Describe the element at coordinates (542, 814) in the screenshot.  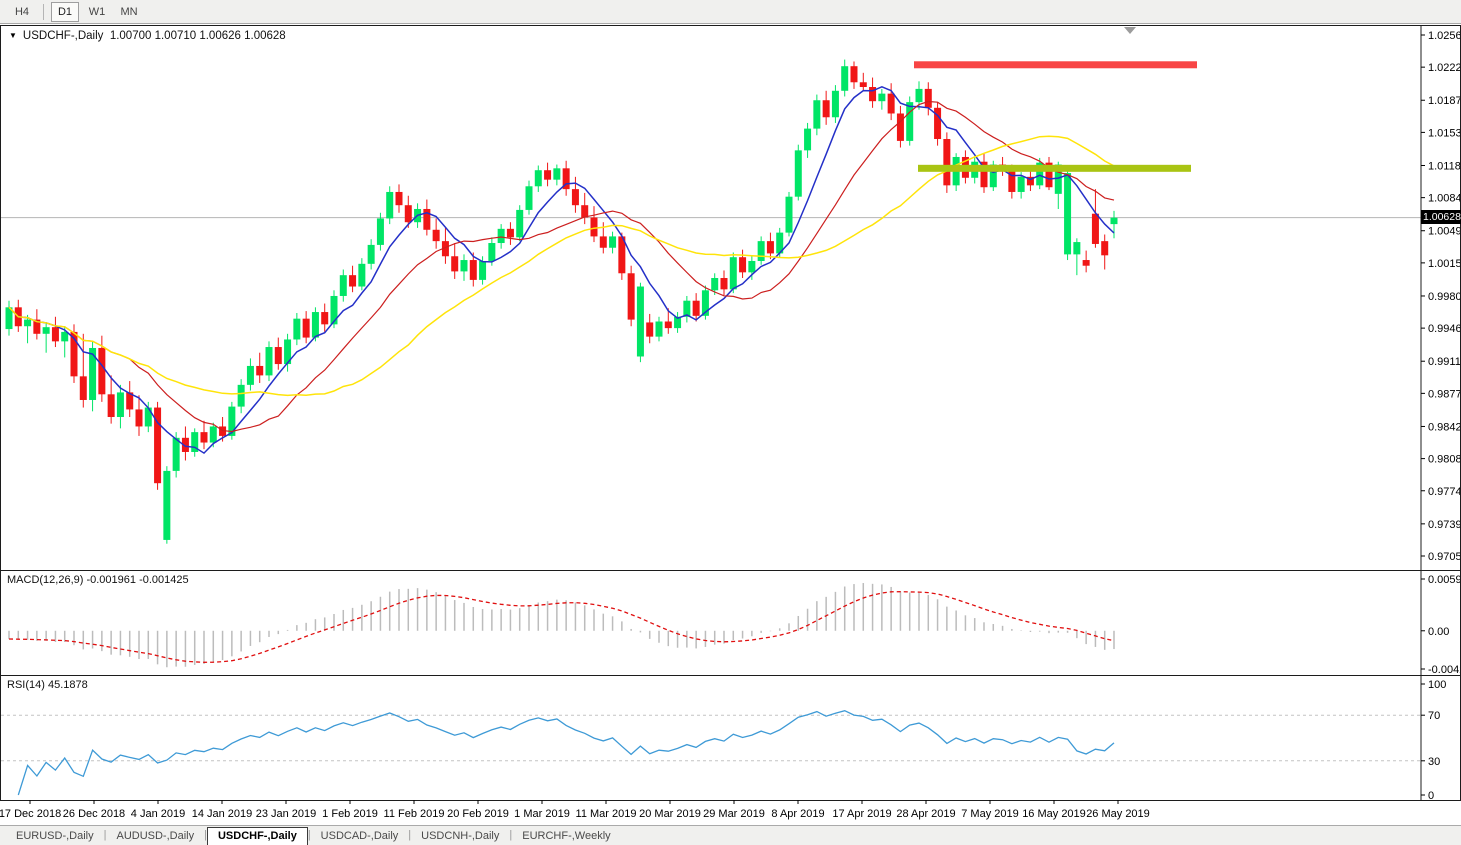
I see `svg-text: 1 Mar 2019` at that location.